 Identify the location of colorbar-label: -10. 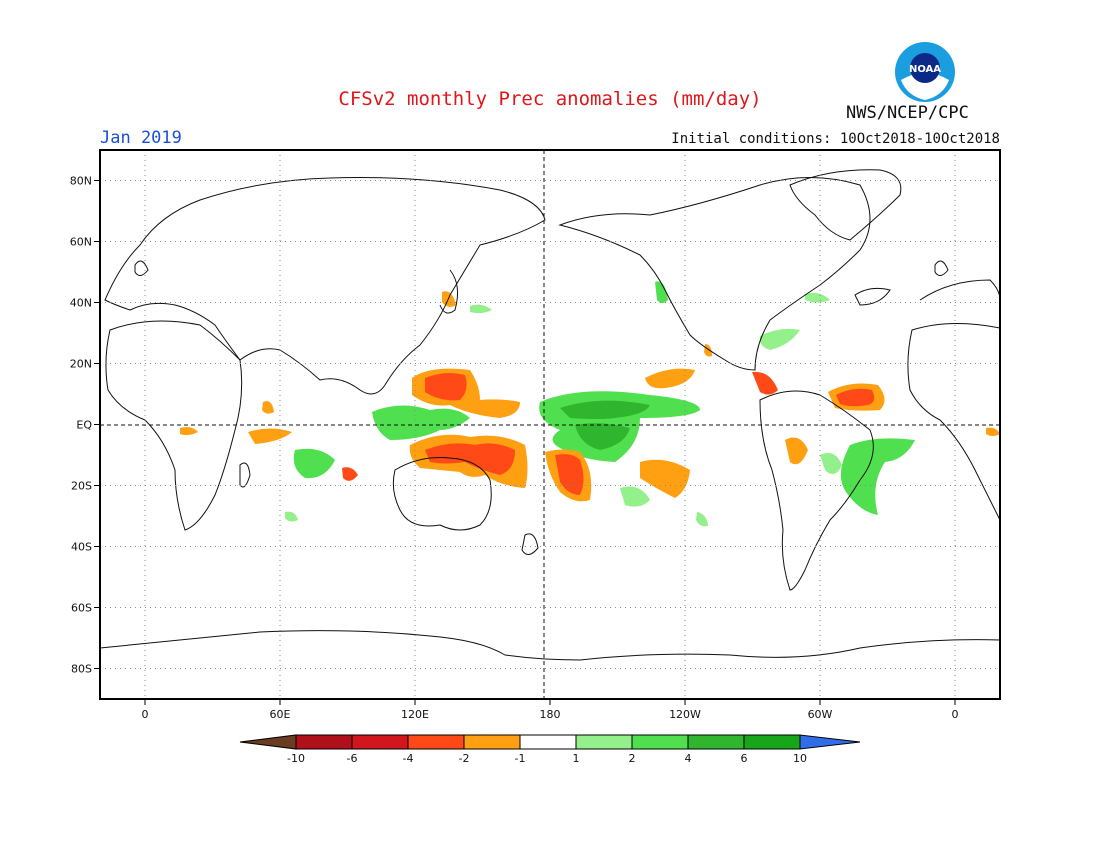
(296, 758).